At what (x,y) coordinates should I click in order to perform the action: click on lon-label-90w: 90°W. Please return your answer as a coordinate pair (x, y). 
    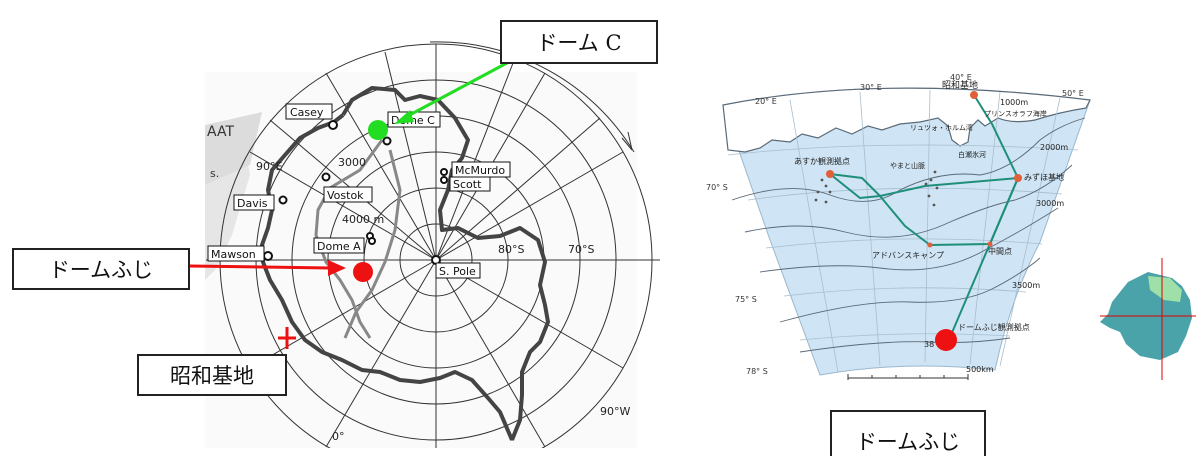
    Looking at the image, I should click on (615, 411).